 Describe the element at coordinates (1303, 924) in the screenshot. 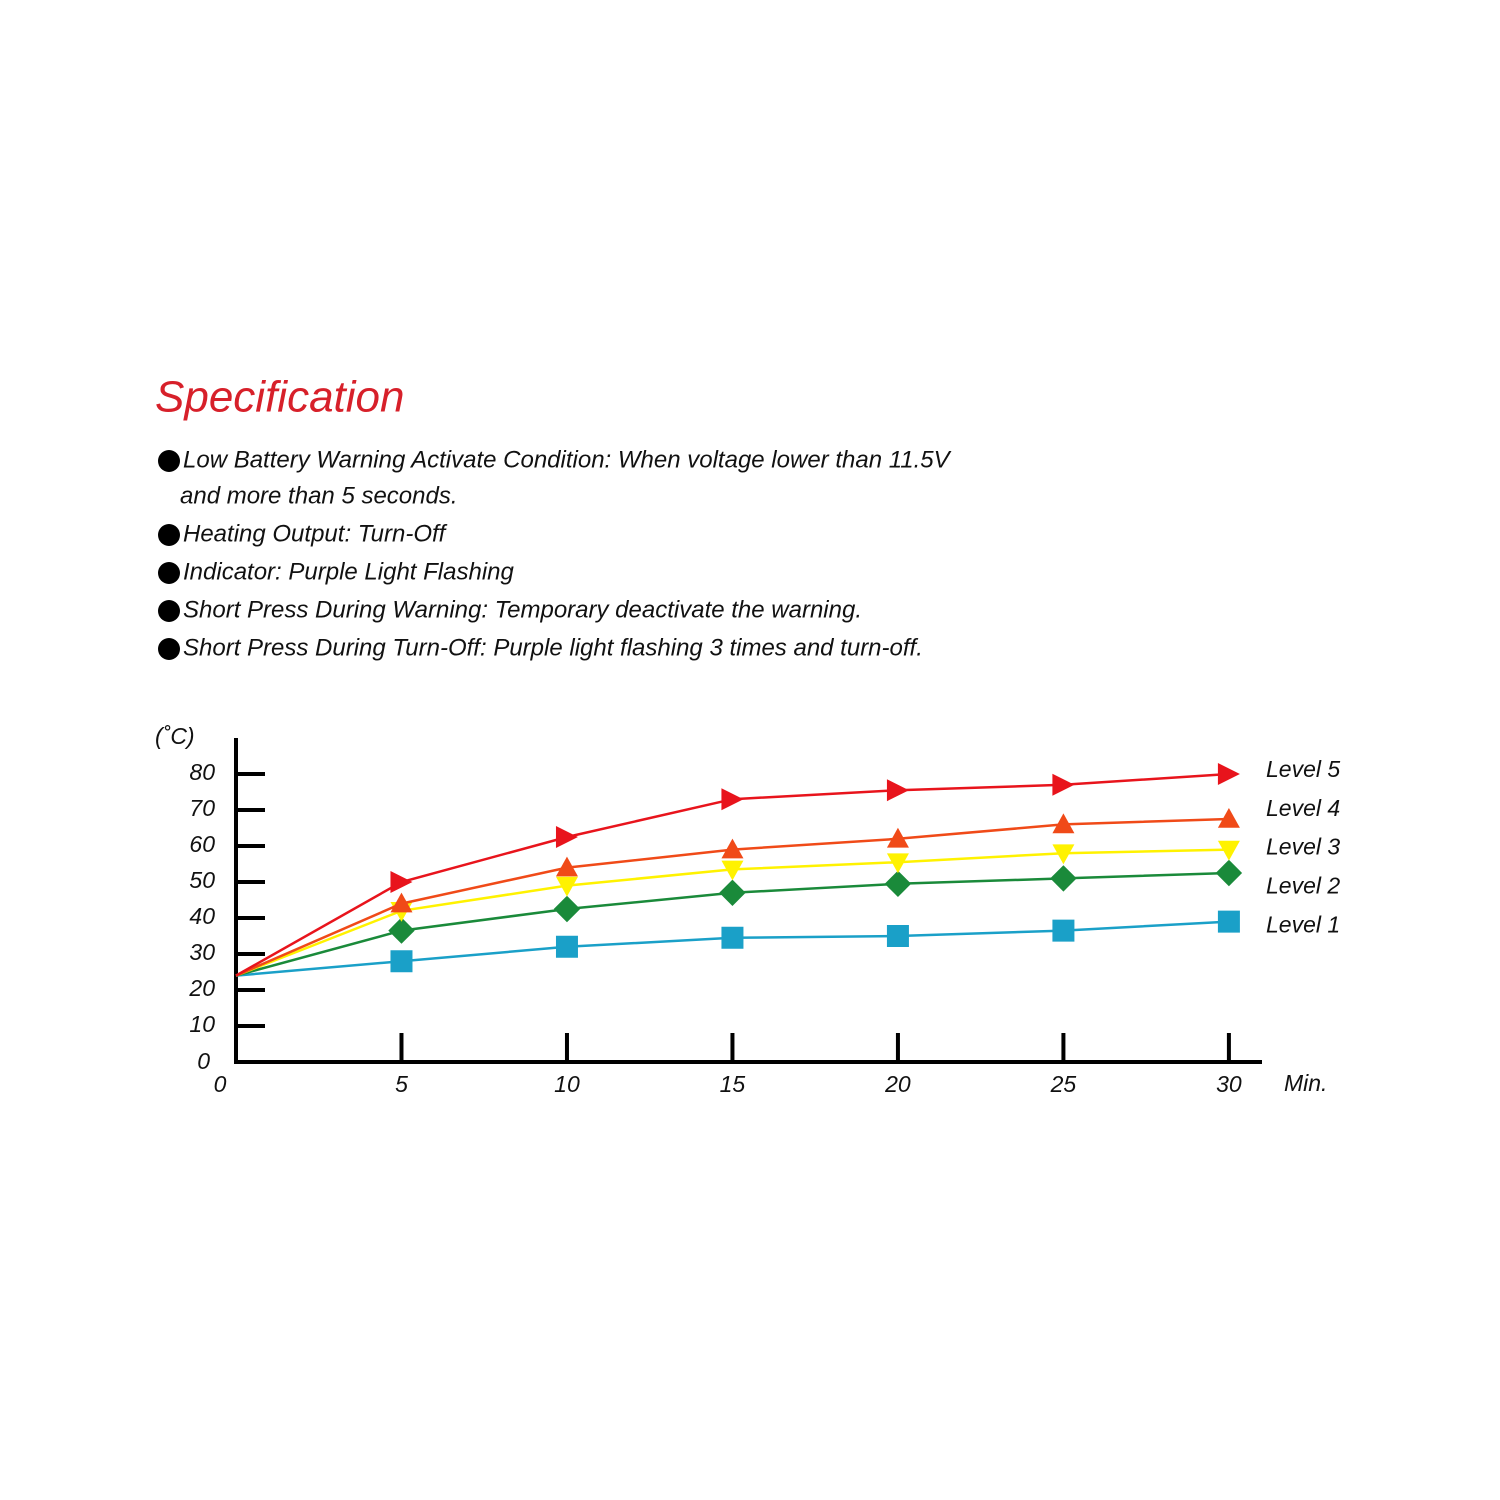

I see `legend-label: Level 1` at that location.